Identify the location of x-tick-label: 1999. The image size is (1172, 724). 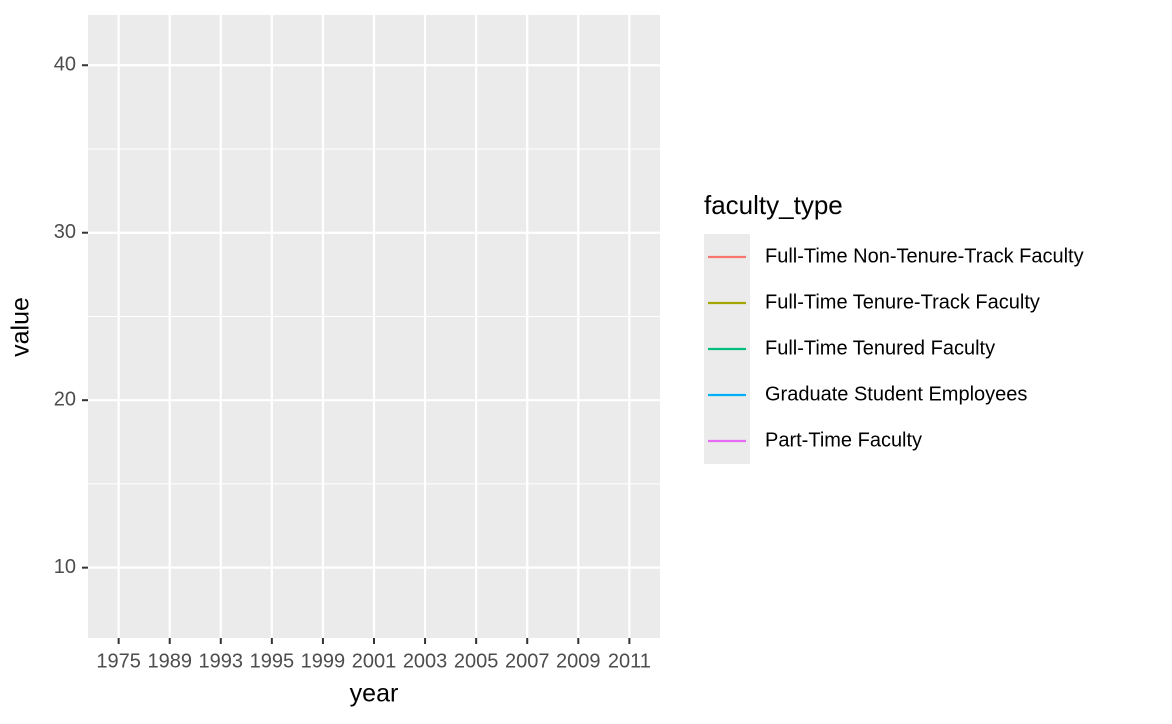
(323, 661).